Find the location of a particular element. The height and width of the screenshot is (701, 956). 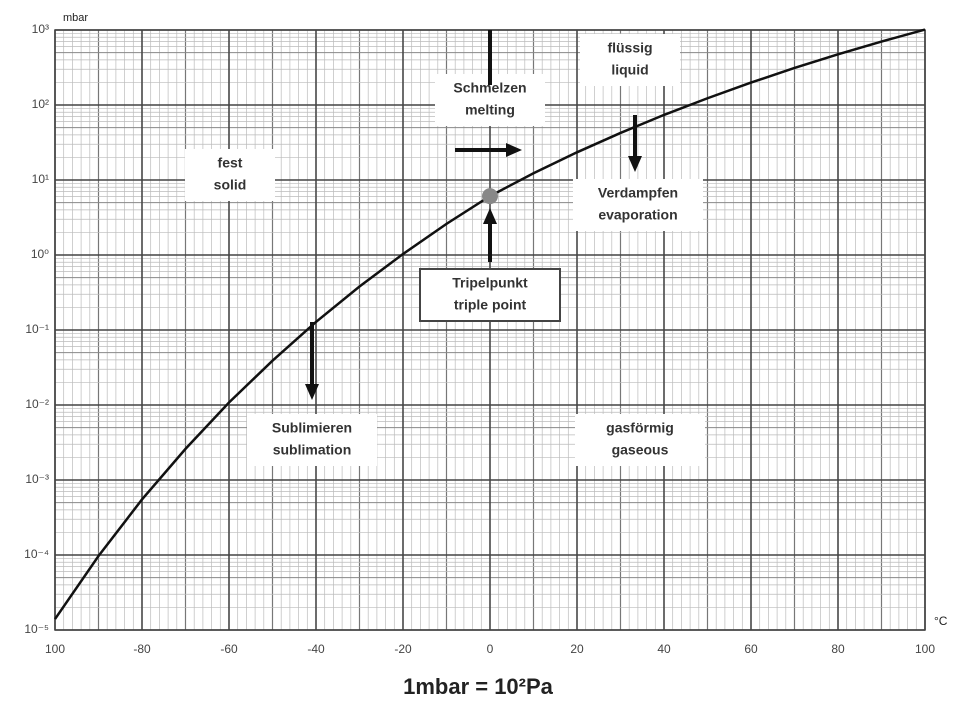

annotation-text: liquid is located at coordinates (629, 70).